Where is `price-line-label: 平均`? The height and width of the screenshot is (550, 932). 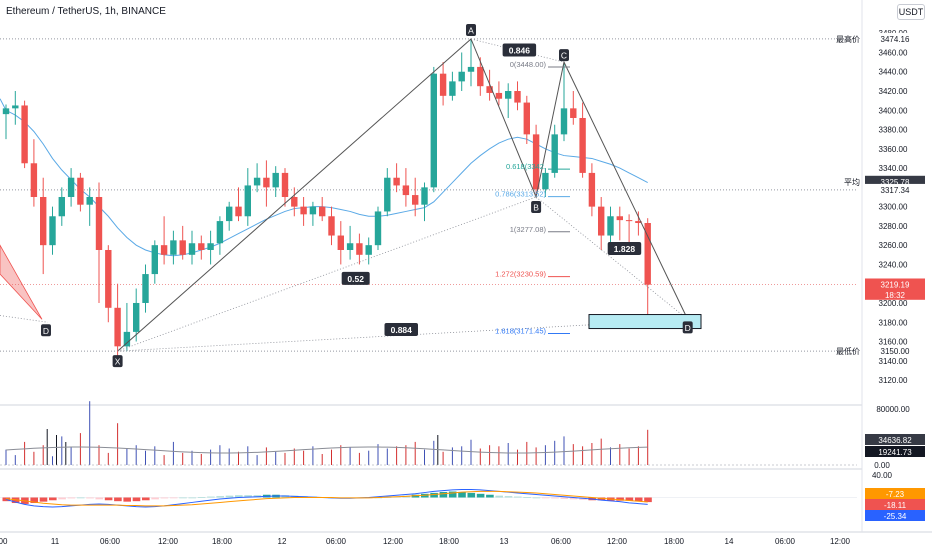
price-line-label: 平均 is located at coordinates (852, 182).